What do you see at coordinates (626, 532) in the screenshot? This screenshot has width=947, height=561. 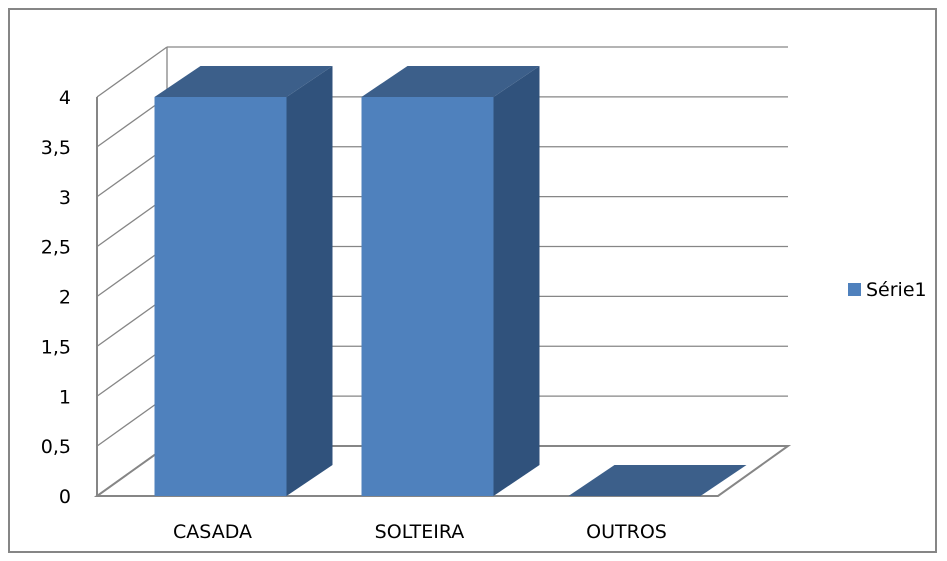 I see `x-category-label: OUTROS` at bounding box center [626, 532].